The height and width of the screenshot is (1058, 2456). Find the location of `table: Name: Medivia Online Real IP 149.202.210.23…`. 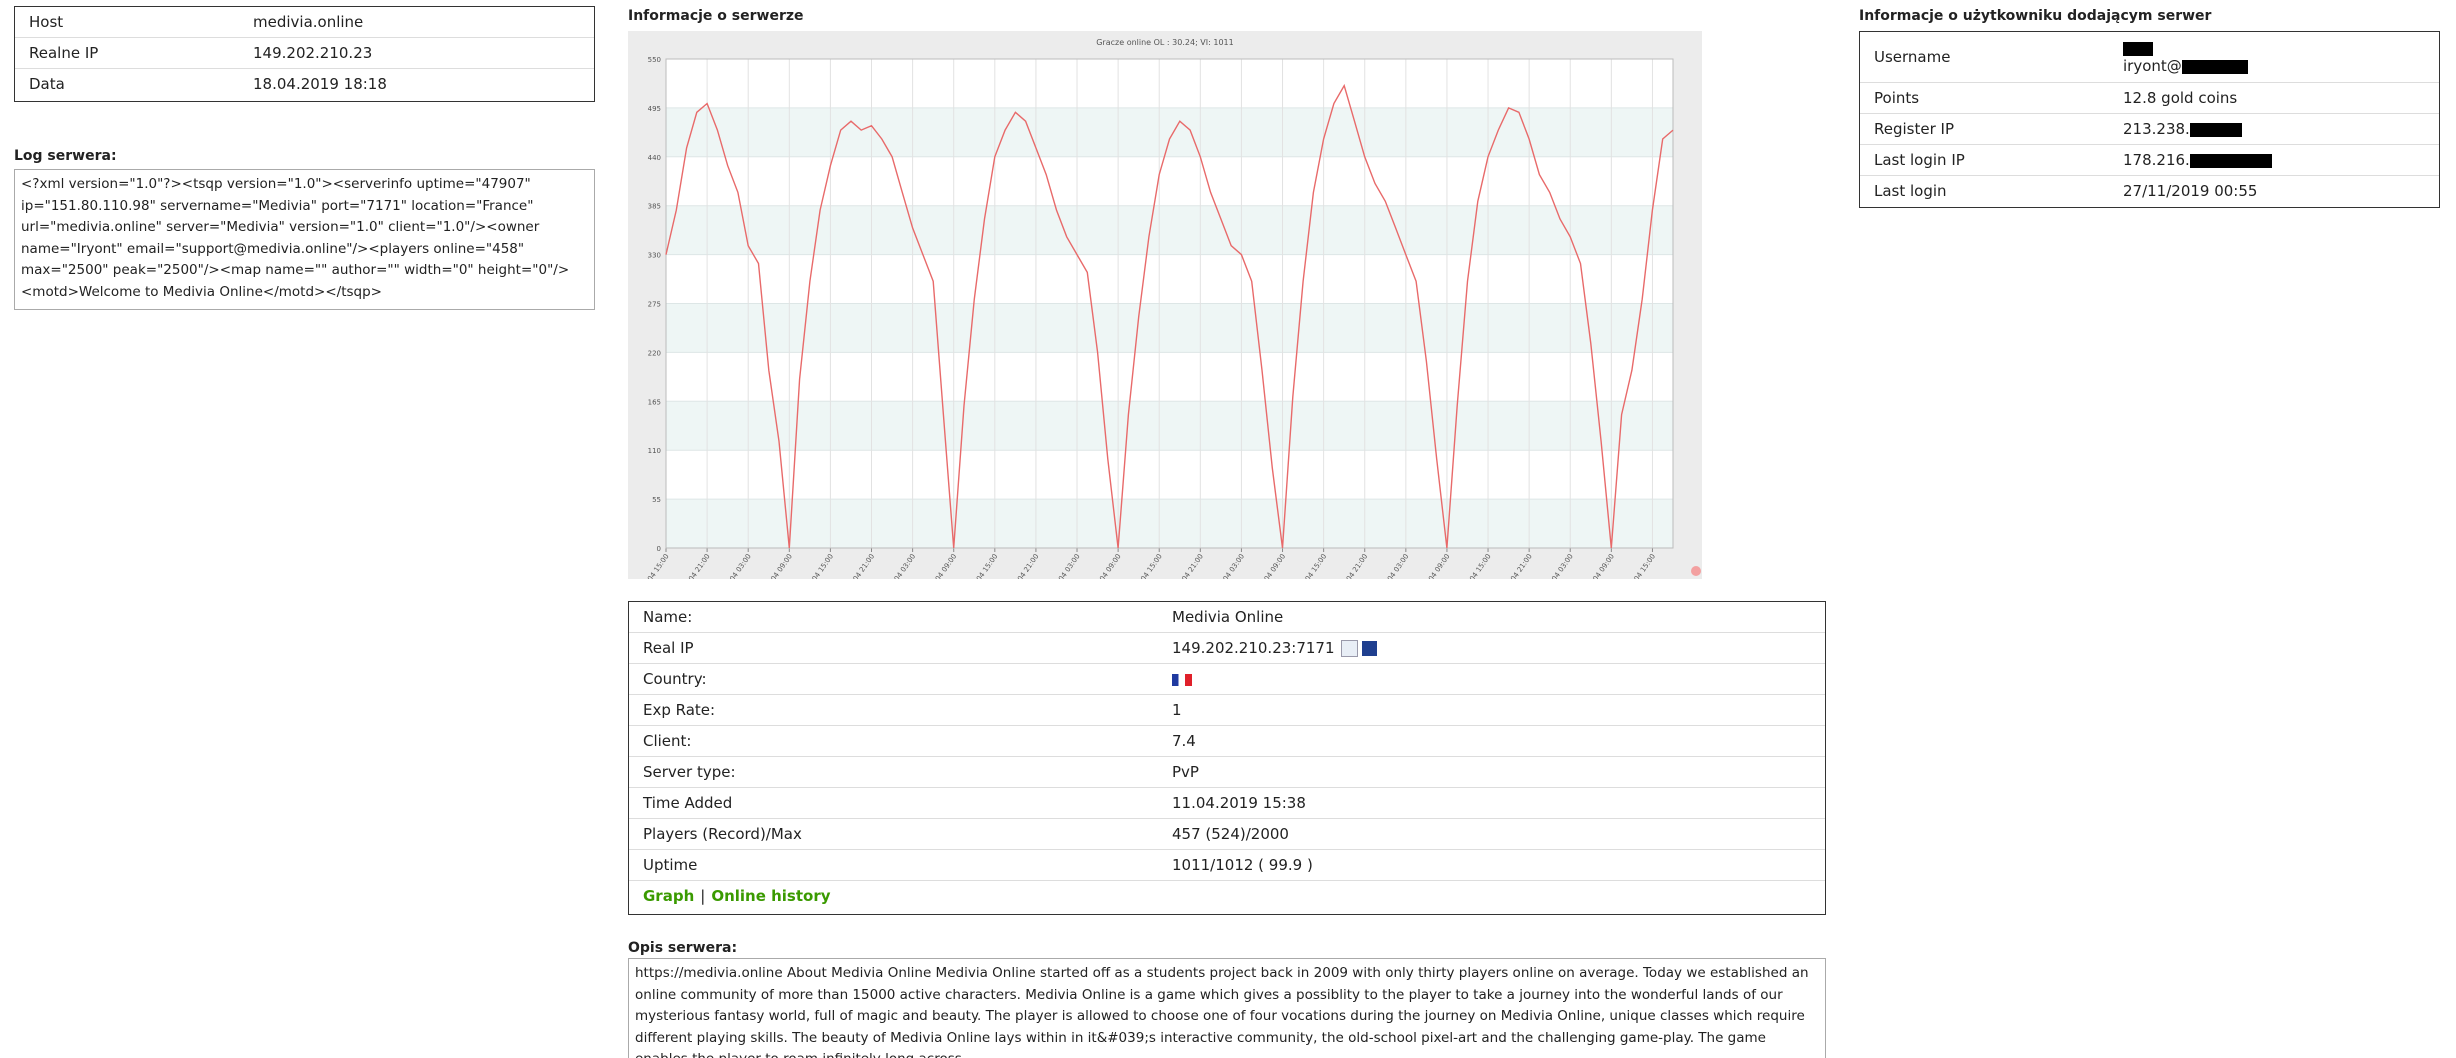

table: Name: Medivia Online Real IP 149.202.210.23… is located at coordinates (1227, 756).